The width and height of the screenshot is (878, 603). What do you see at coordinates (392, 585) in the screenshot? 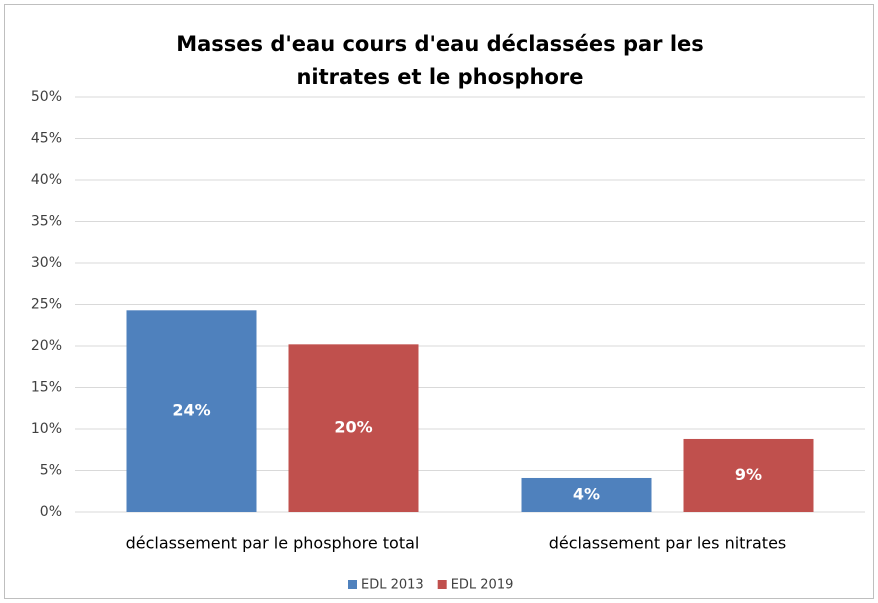
I see `legend-label: EDL 2013` at bounding box center [392, 585].